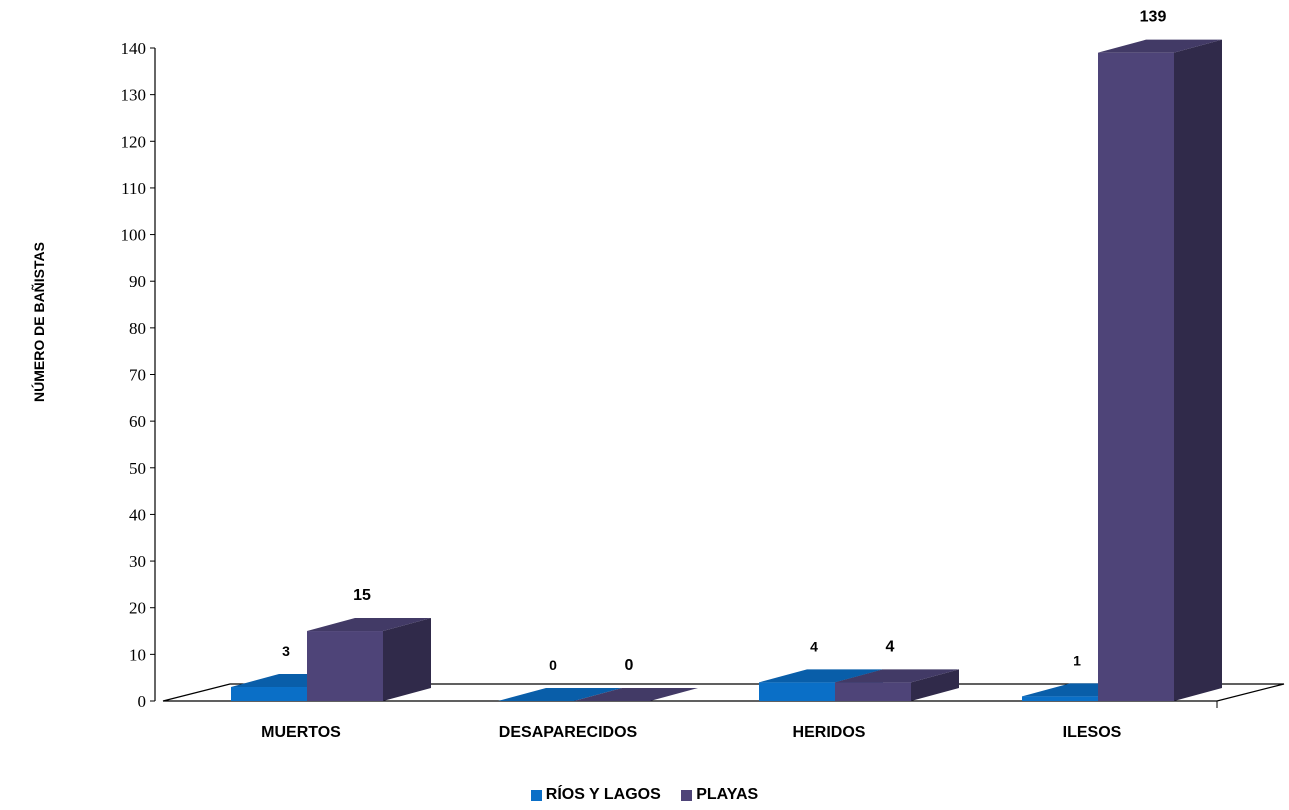 The width and height of the screenshot is (1289, 810). What do you see at coordinates (137, 514) in the screenshot?
I see `y-tick-label: 40` at bounding box center [137, 514].